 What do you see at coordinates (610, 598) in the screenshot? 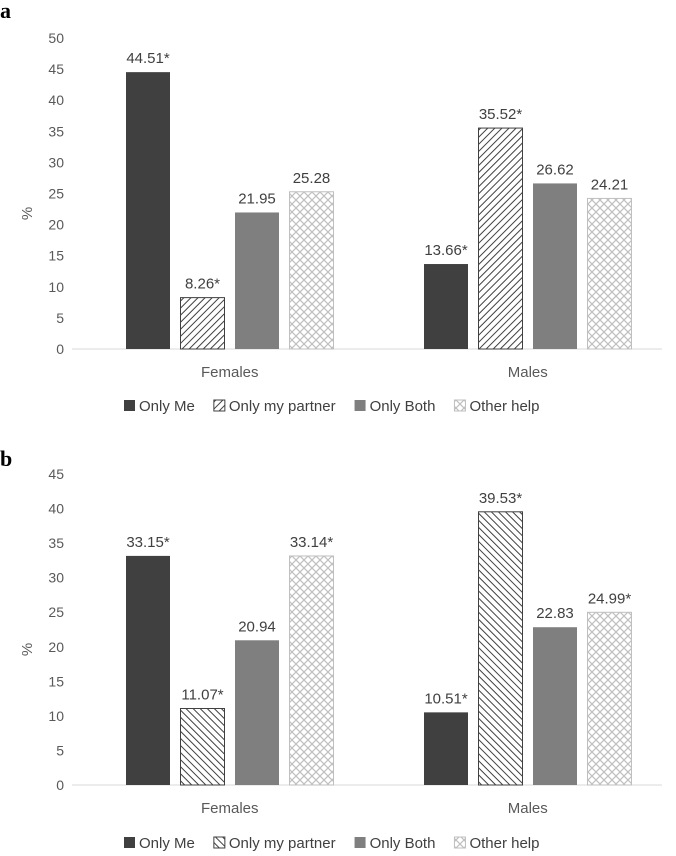
I see `data-label: 24.99*` at bounding box center [610, 598].